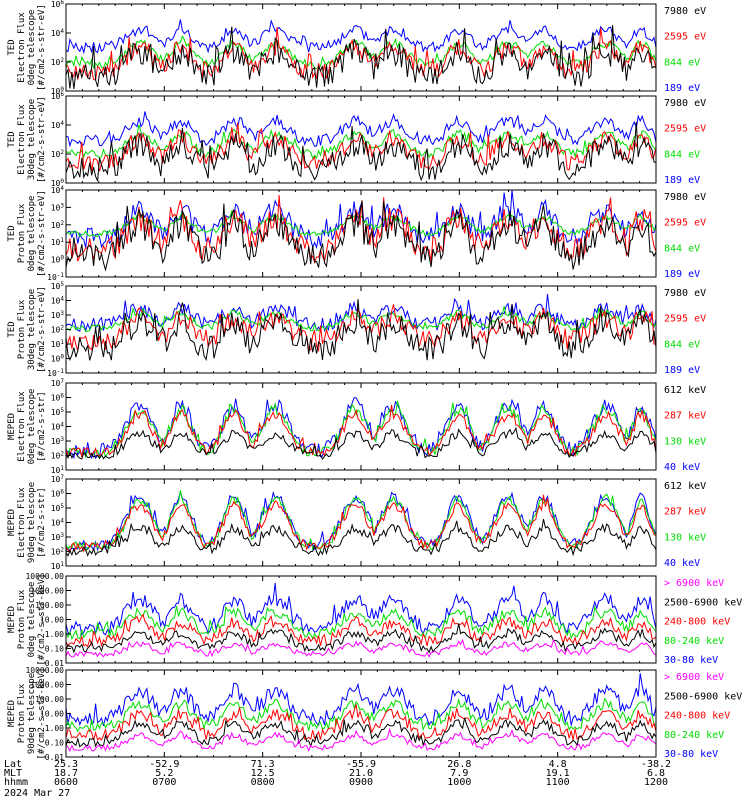  Describe the element at coordinates (703, 602) in the screenshot. I see `legend-entry: 2500-6900 keV` at that location.